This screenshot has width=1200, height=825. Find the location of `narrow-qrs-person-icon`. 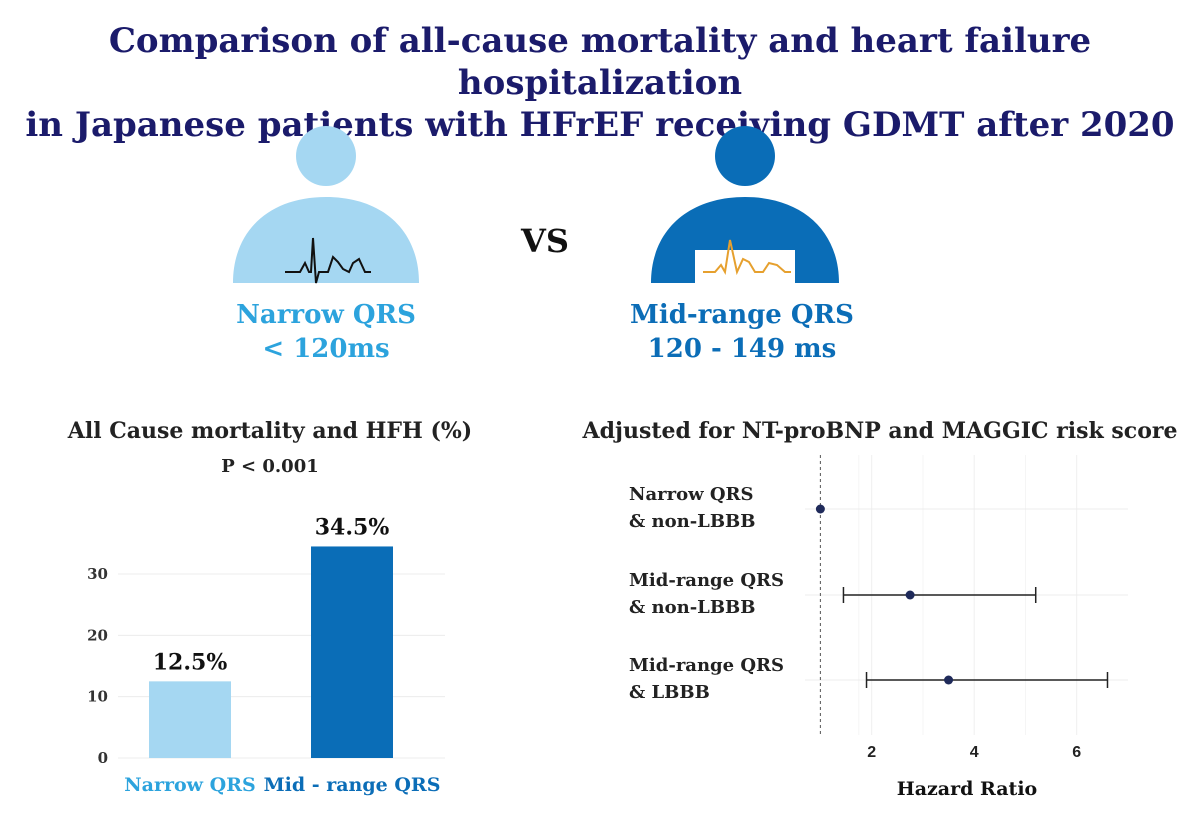

narrow-qrs-person-icon is located at coordinates (326, 205).